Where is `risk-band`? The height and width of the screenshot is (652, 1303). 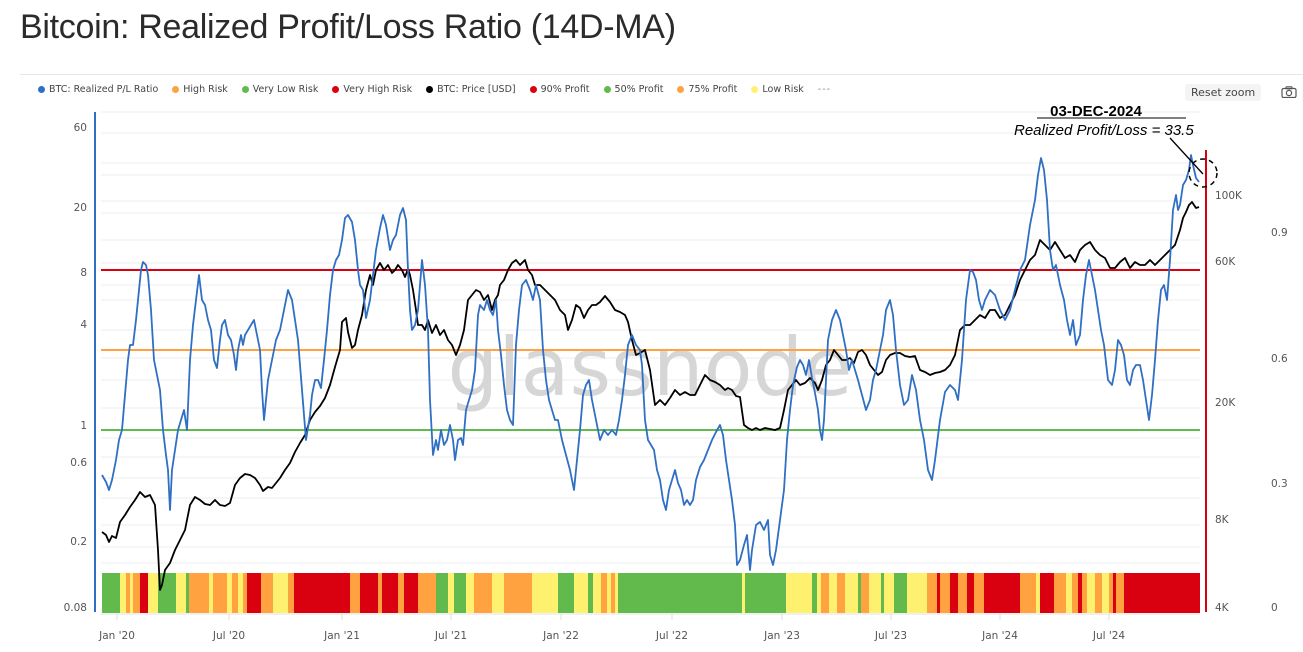 risk-band is located at coordinates (651, 593).